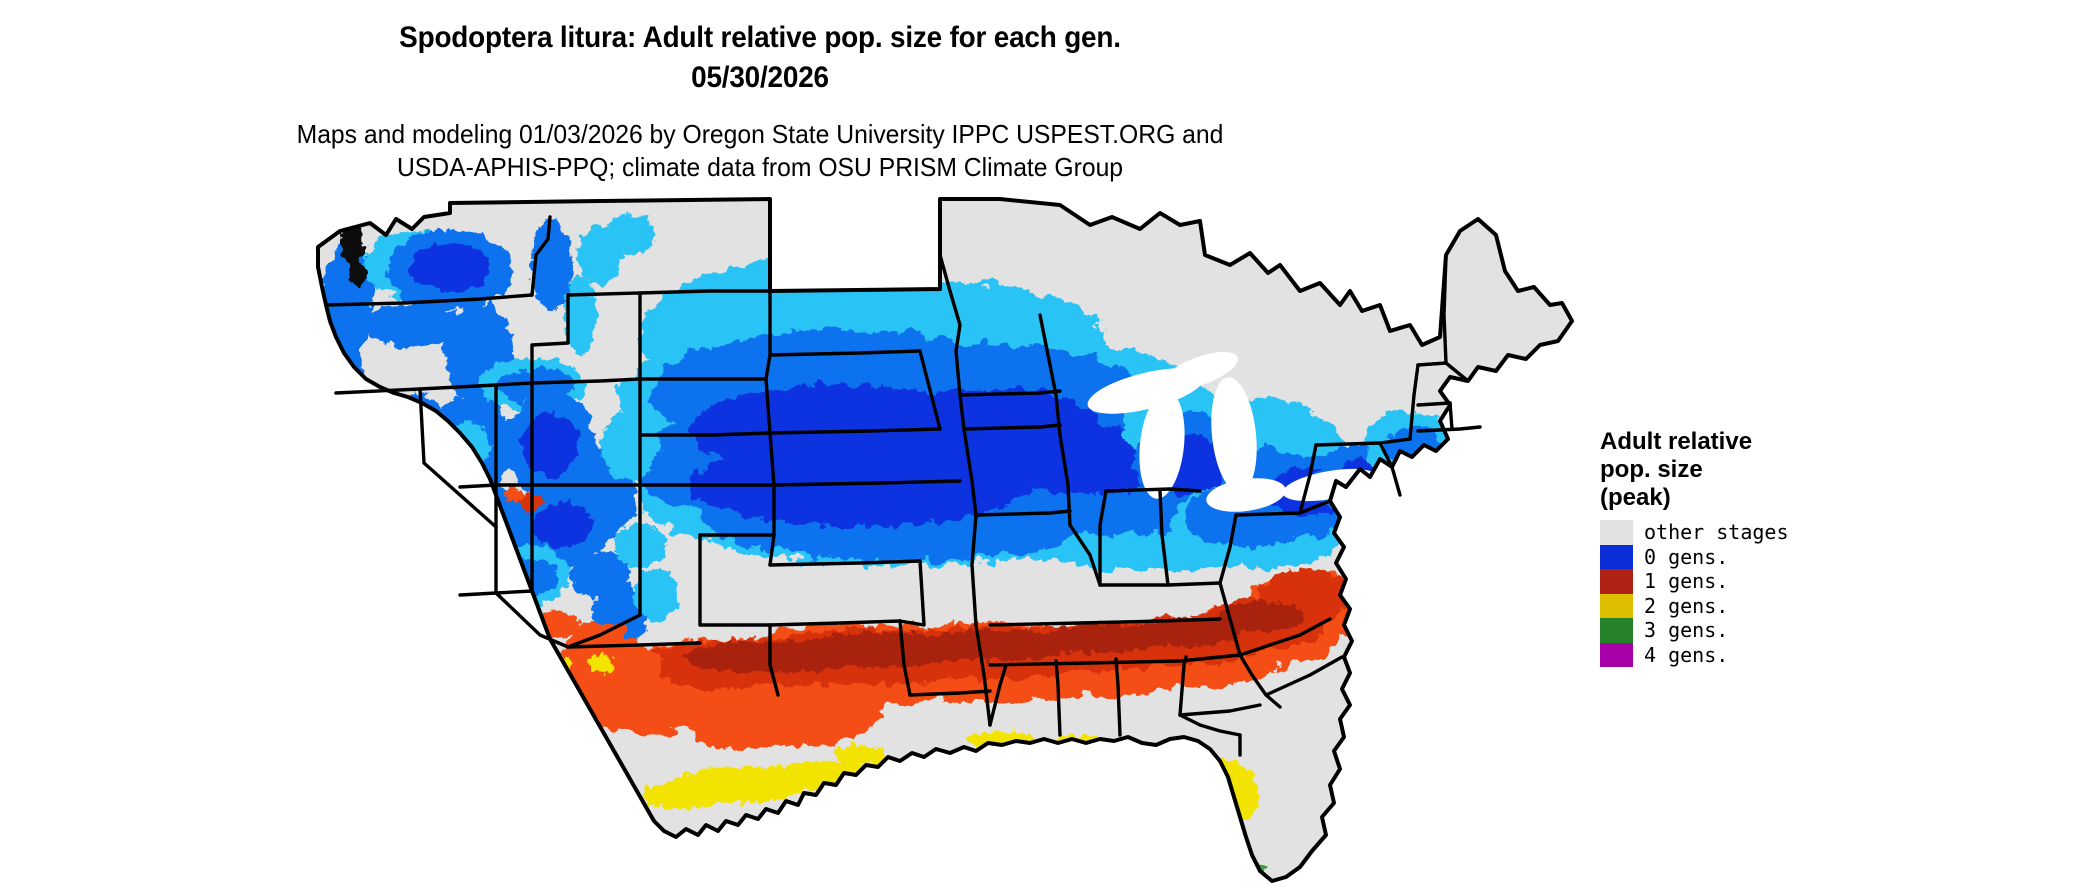 This screenshot has width=2100, height=892. Describe the element at coordinates (875, 619) in the screenshot. I see `zone-1-gens-red` at that location.